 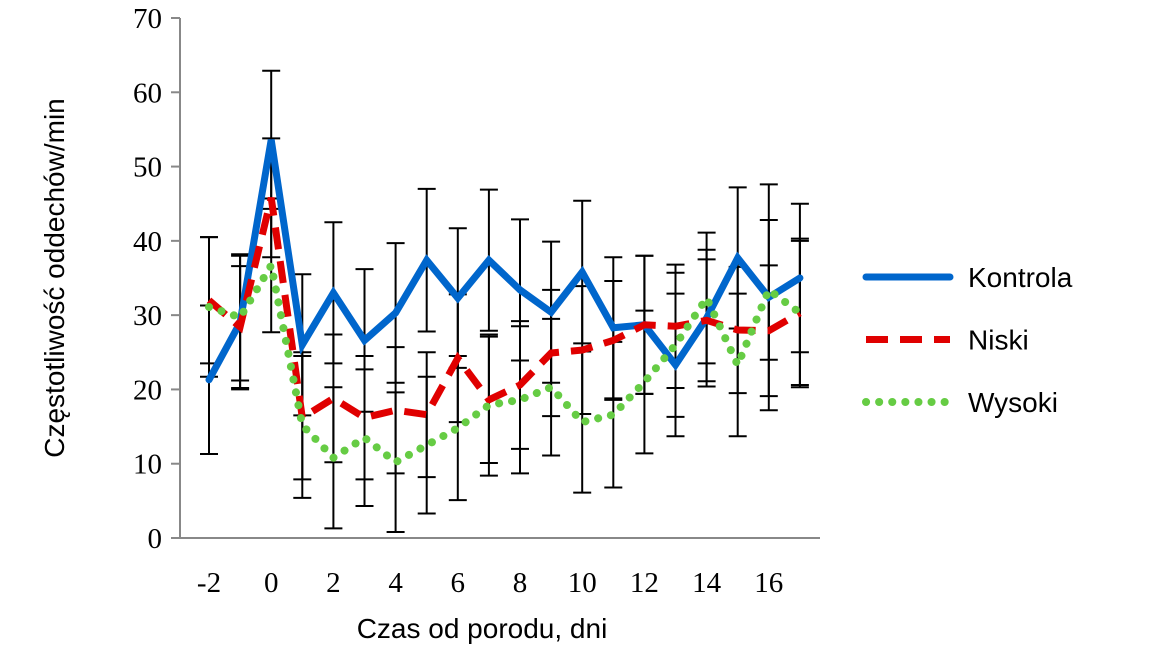 What do you see at coordinates (155, 539) in the screenshot?
I see `y-tick-label: 0` at bounding box center [155, 539].